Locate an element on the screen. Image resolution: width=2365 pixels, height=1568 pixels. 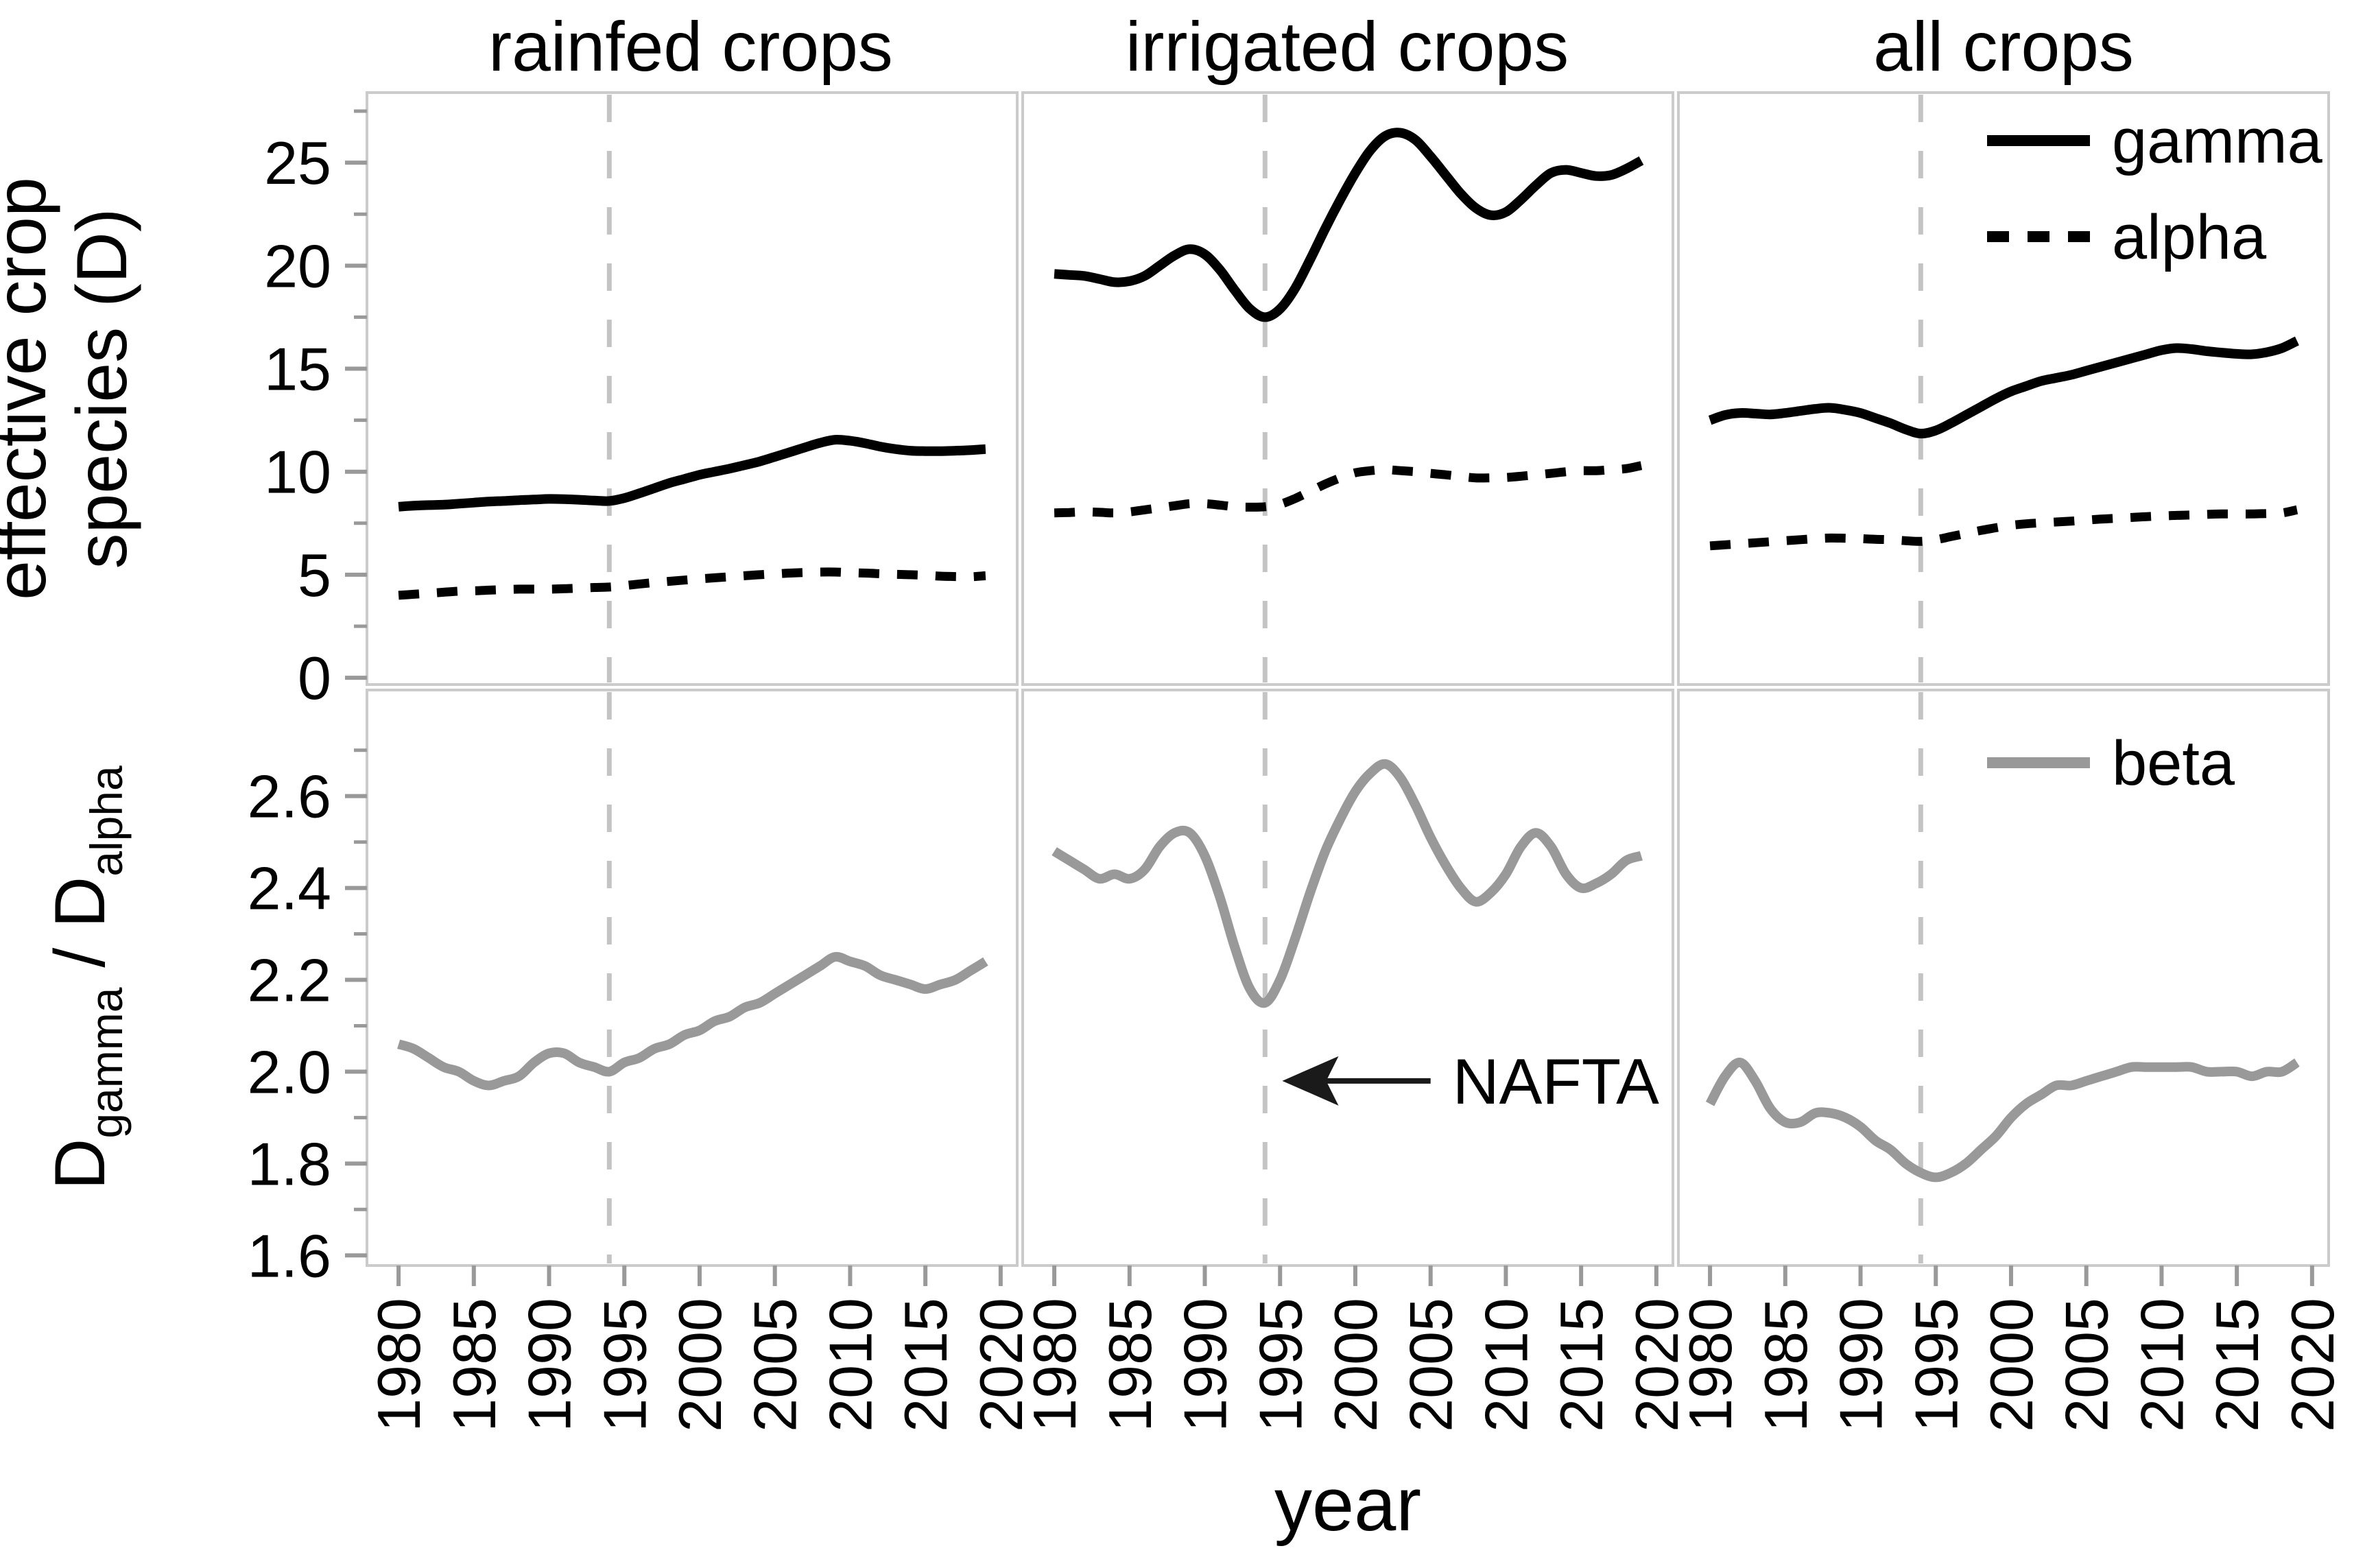
y-tick-label: 1.8 is located at coordinates (289, 1164).